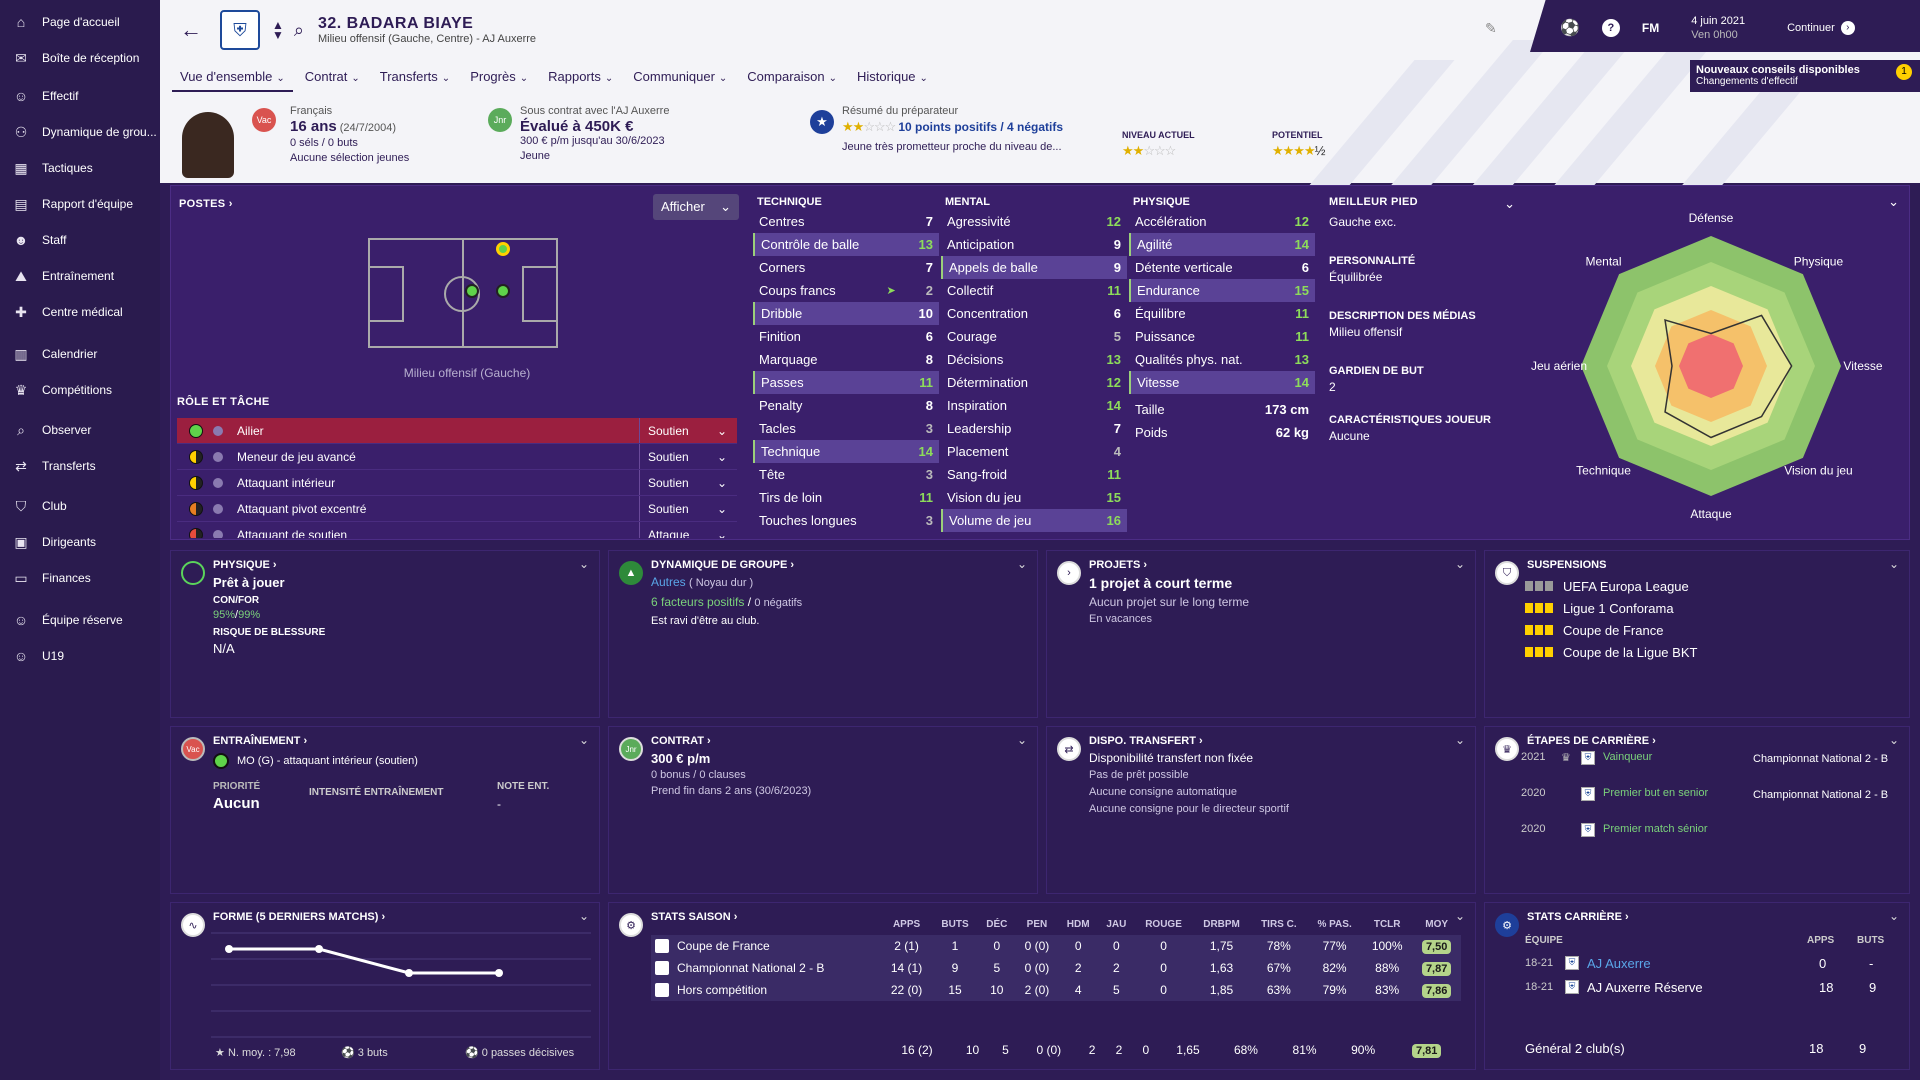 The image size is (1920, 1080). What do you see at coordinates (846, 428) in the screenshot?
I see `attribute-tacles: Tacles 3` at bounding box center [846, 428].